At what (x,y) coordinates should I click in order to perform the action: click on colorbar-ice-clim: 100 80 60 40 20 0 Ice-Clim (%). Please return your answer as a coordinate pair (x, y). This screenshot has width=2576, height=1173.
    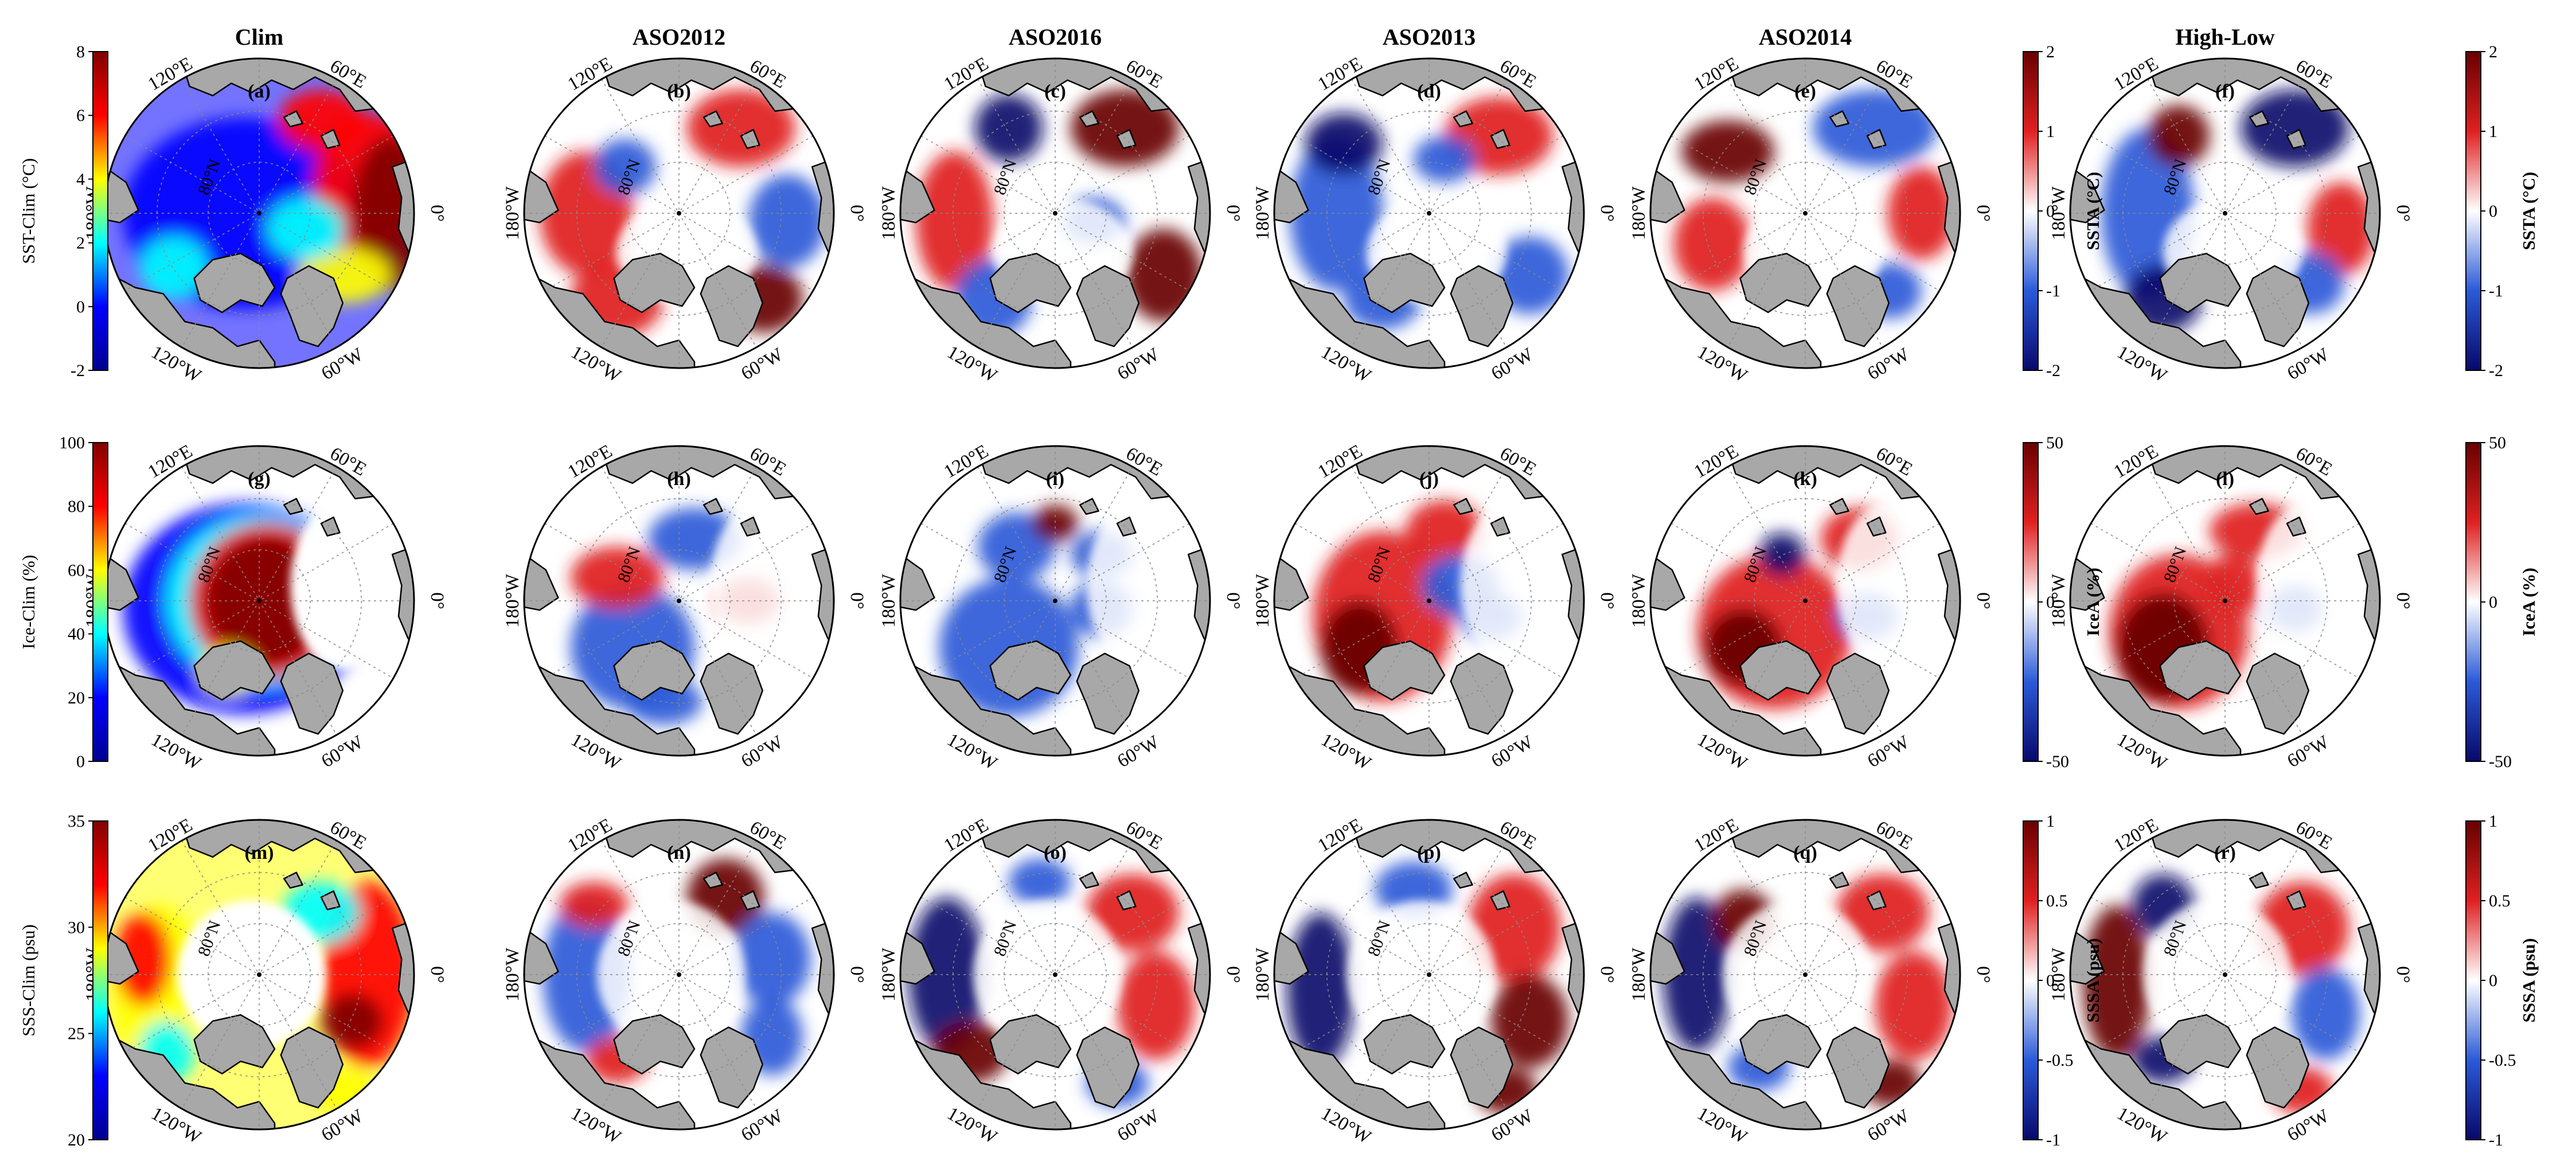
    Looking at the image, I should click on (63, 602).